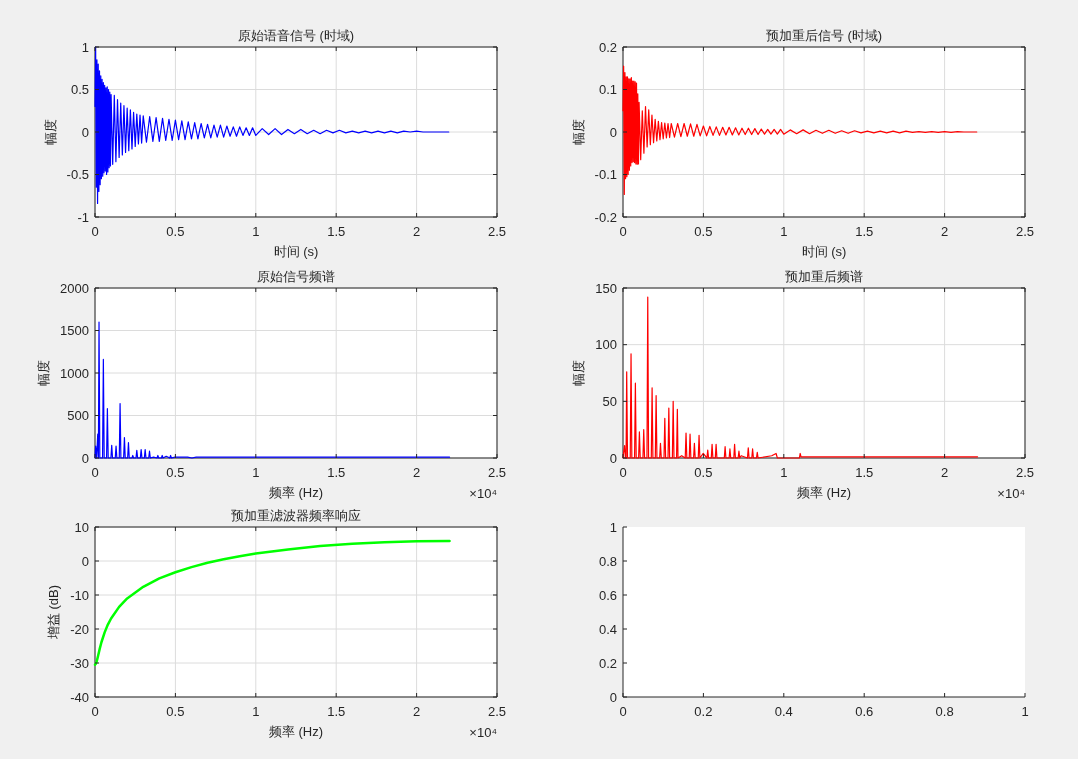 The width and height of the screenshot is (1078, 759). What do you see at coordinates (296, 276) in the screenshot?
I see `chart-title: 原始信号频谱` at bounding box center [296, 276].